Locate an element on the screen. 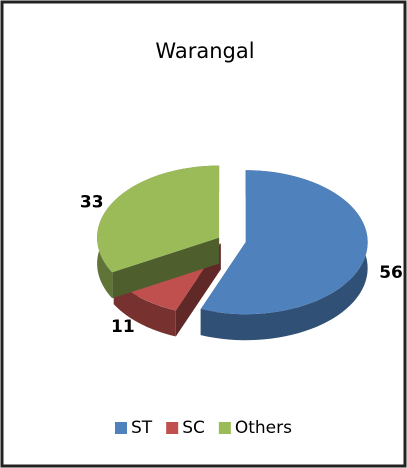 Image resolution: width=407 pixels, height=468 pixels. legend-label: SC is located at coordinates (193, 428).